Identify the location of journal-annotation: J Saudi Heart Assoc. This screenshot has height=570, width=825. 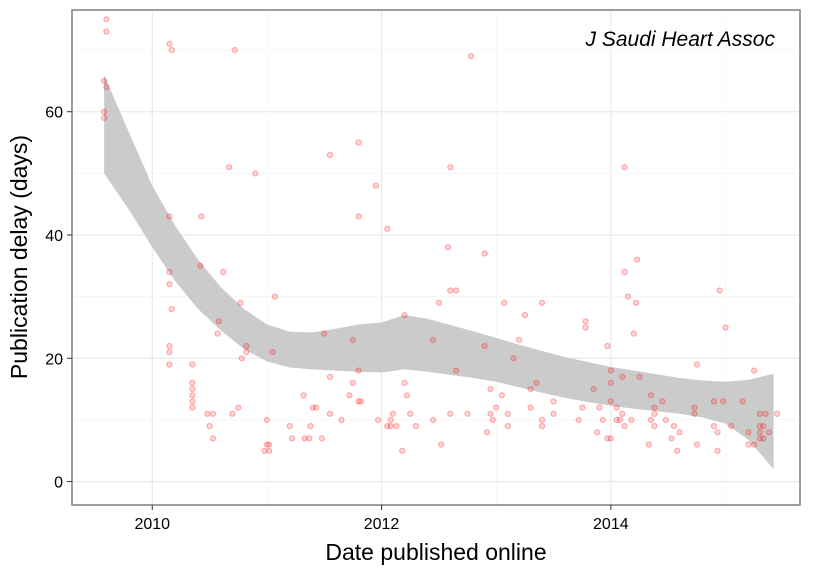
(680, 39).